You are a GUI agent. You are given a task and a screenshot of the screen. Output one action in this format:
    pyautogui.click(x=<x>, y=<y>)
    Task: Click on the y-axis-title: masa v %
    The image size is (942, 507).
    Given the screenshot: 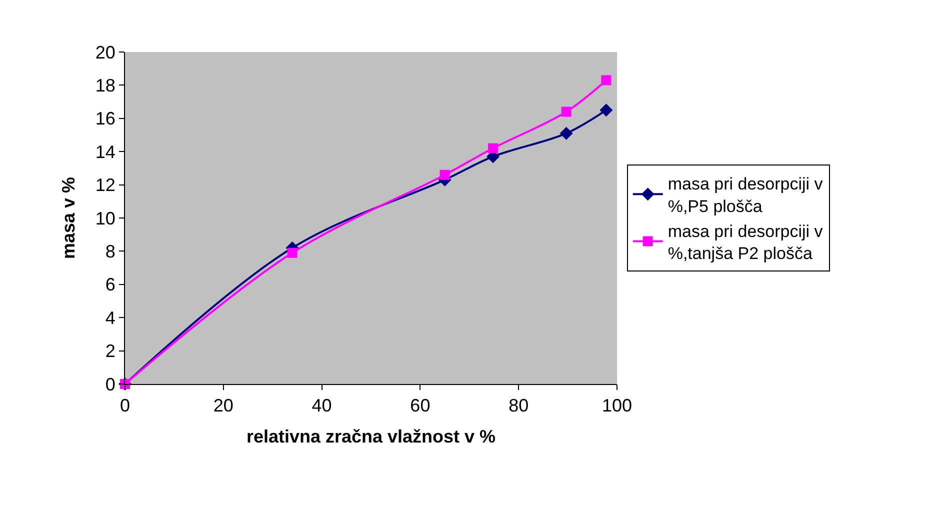 What is the action you would take?
    pyautogui.click(x=68, y=218)
    